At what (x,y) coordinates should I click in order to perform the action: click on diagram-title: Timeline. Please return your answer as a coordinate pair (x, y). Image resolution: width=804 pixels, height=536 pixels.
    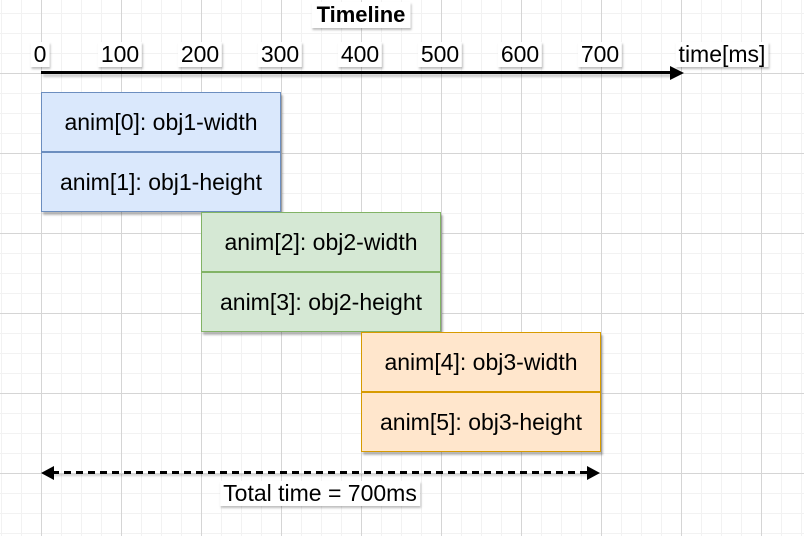
    Looking at the image, I should click on (361, 15).